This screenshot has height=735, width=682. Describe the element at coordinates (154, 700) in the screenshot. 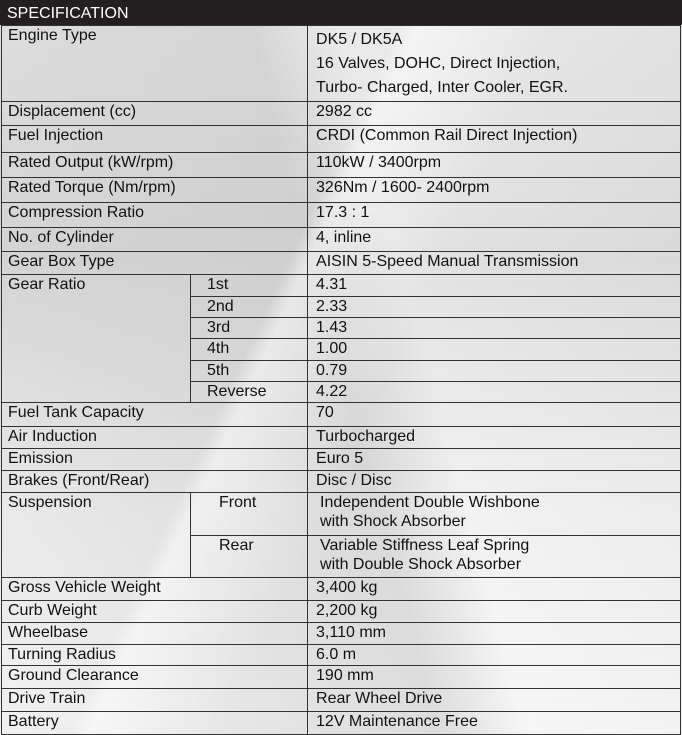

I see `spec-label: Drive Train` at that location.